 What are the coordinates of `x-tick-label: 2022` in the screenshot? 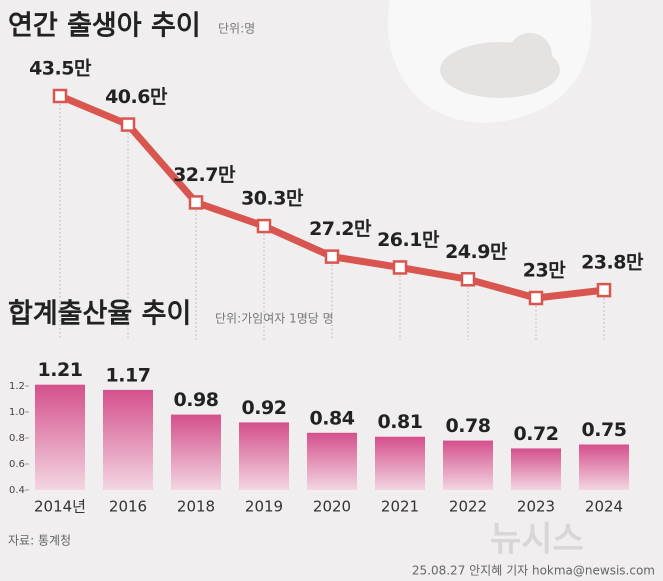 It's located at (468, 507).